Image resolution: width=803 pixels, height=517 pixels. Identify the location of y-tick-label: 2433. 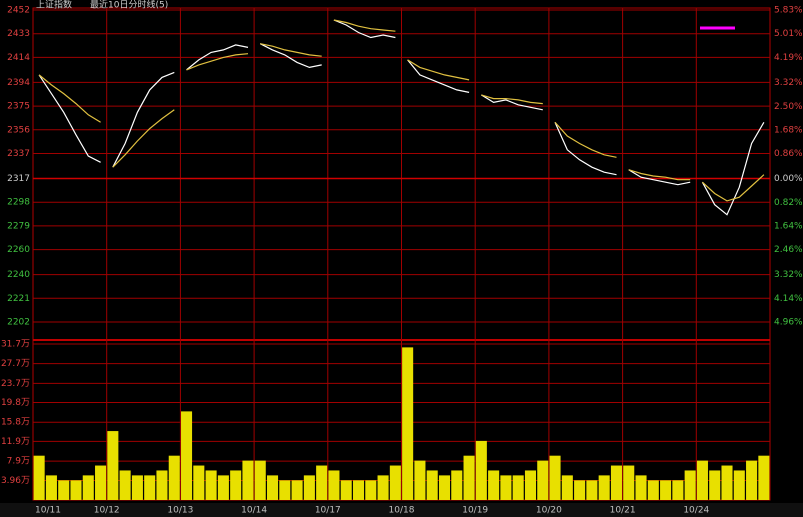
(18, 34).